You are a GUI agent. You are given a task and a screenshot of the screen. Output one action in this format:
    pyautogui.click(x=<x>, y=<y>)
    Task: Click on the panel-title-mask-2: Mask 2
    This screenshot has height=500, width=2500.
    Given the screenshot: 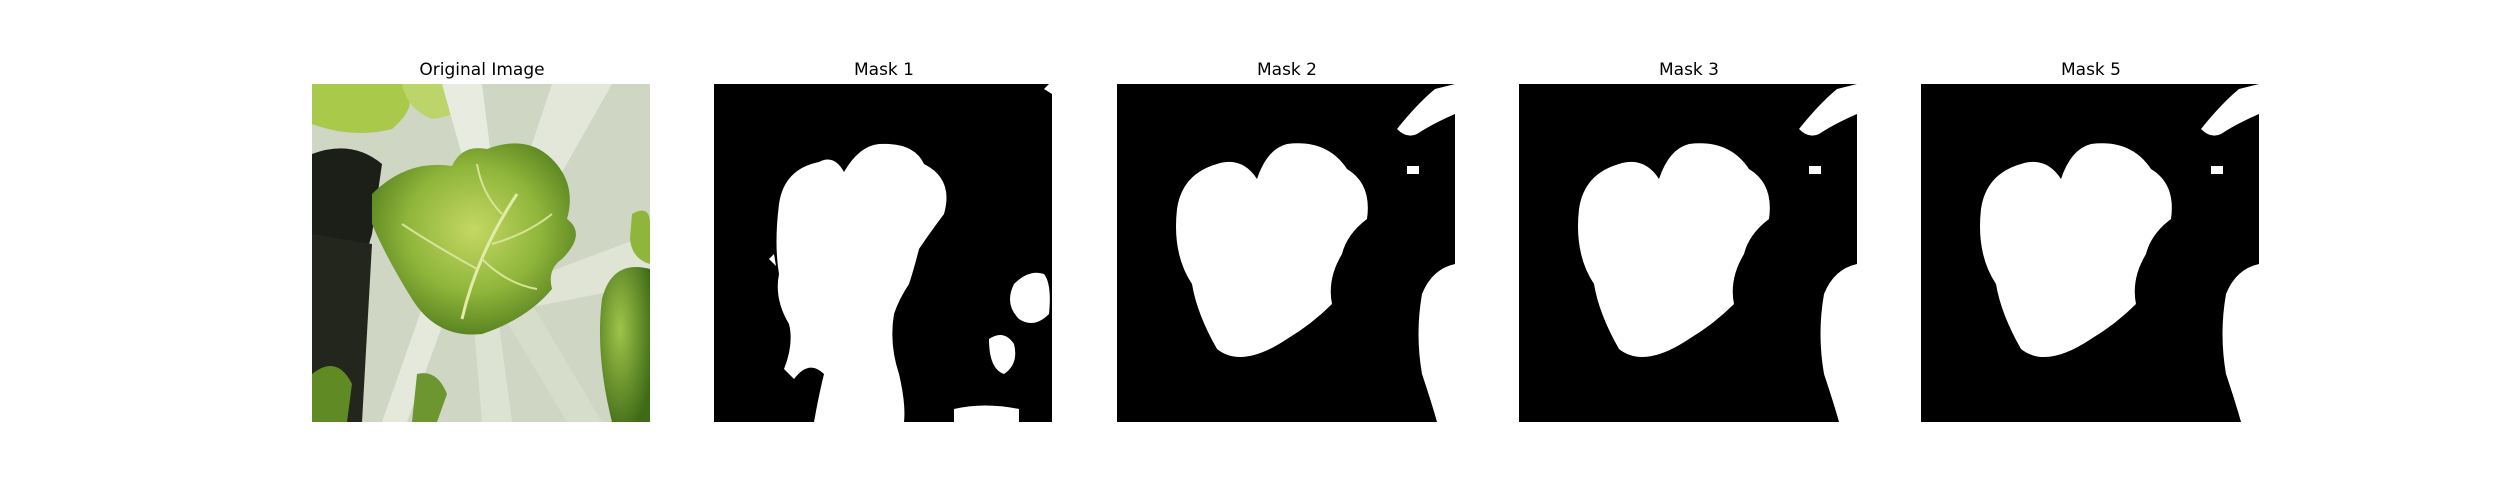 What is the action you would take?
    pyautogui.click(x=1286, y=70)
    